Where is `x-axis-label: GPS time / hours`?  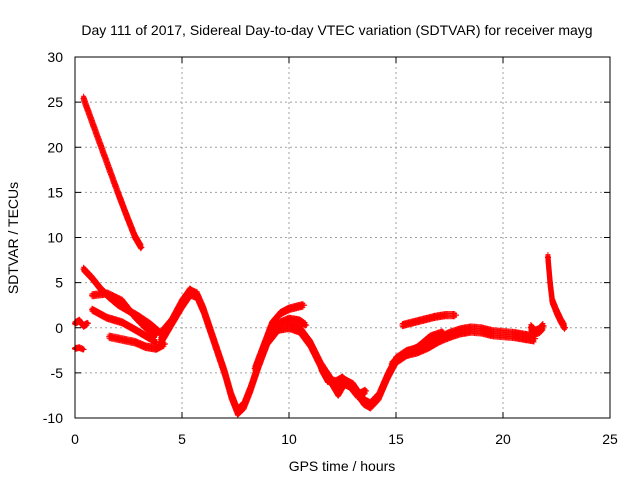 x-axis-label: GPS time / hours is located at coordinates (342, 466).